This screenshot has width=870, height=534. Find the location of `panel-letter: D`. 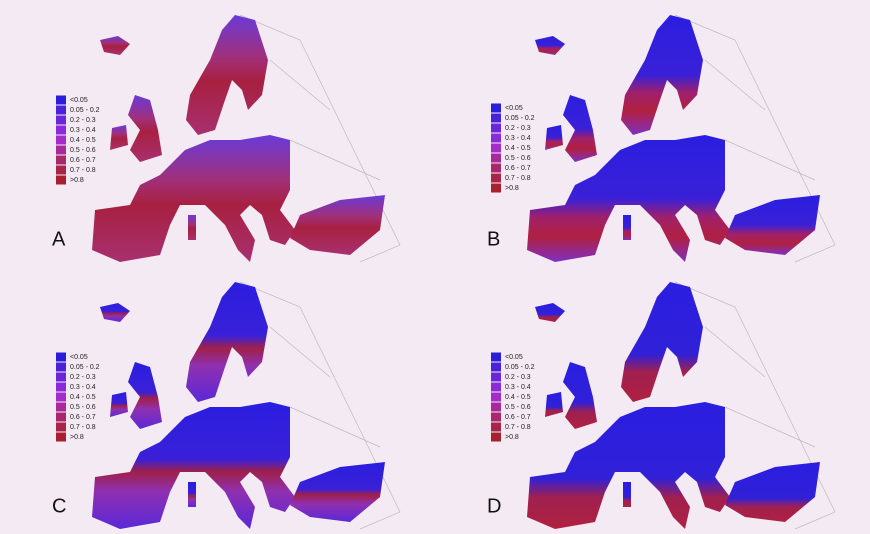

panel-letter: D is located at coordinates (494, 506).